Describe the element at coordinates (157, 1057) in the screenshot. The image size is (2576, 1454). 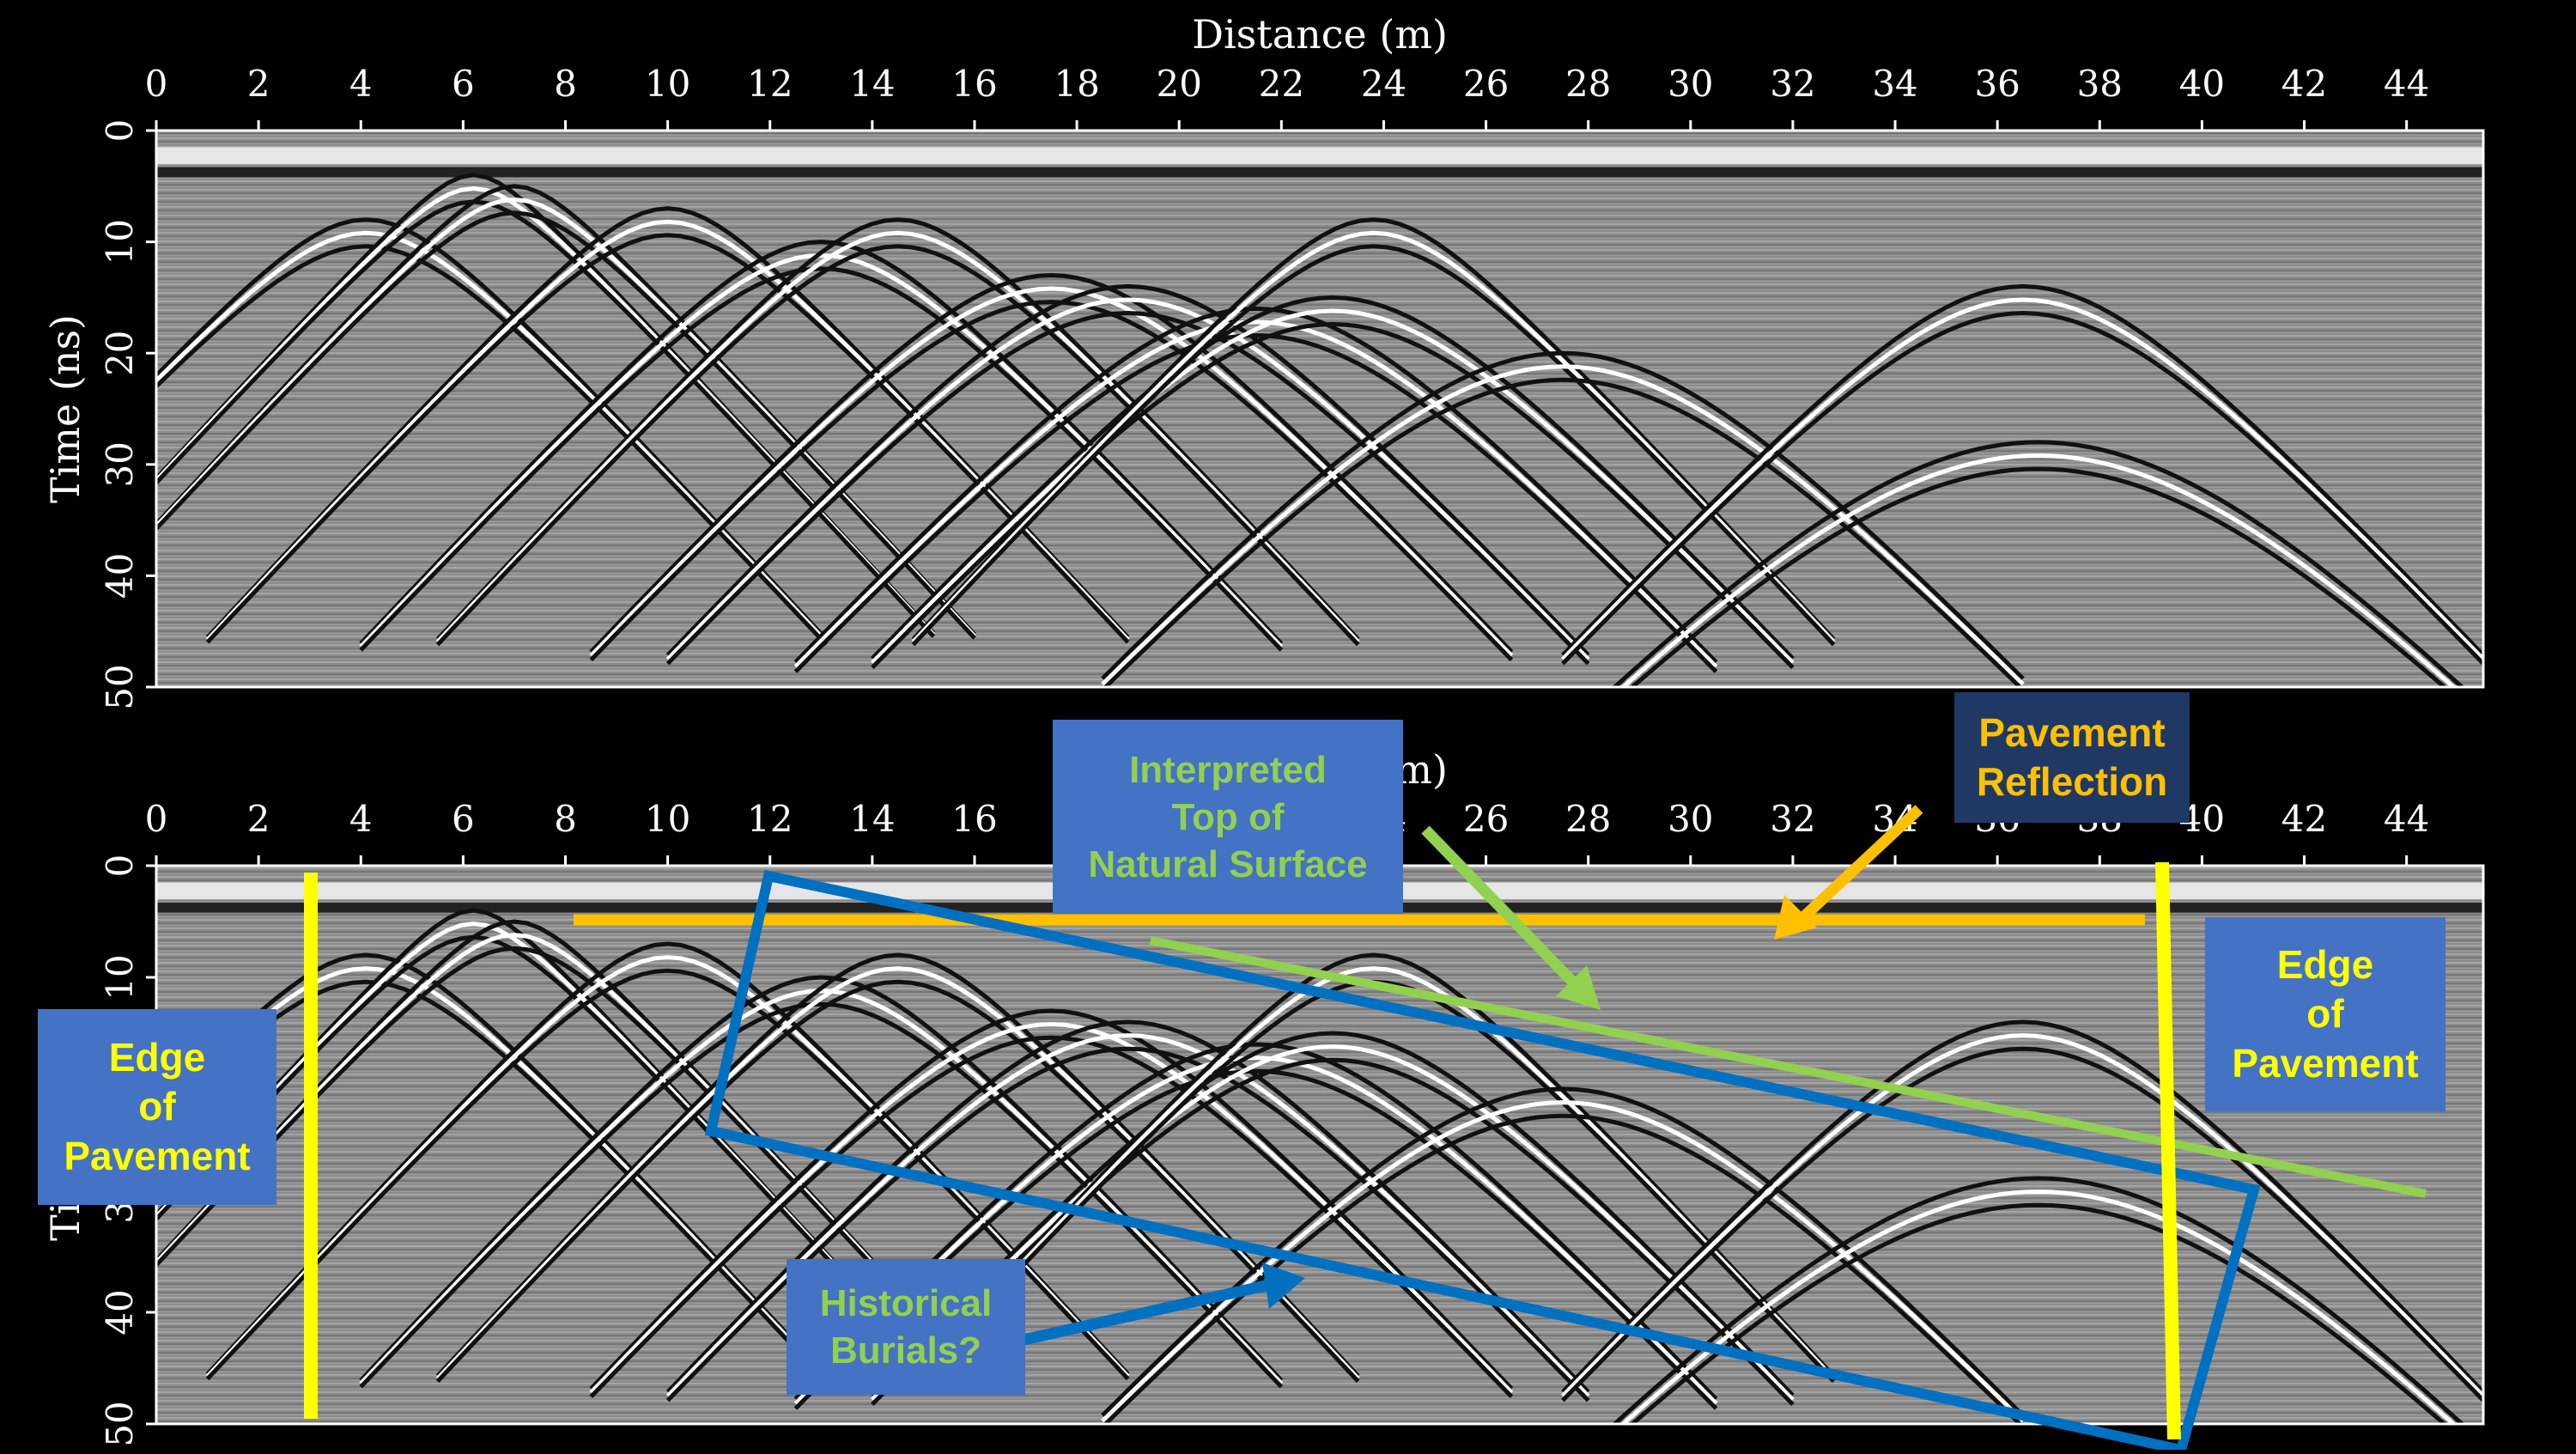
I see `edge-left-line1: Edge` at that location.